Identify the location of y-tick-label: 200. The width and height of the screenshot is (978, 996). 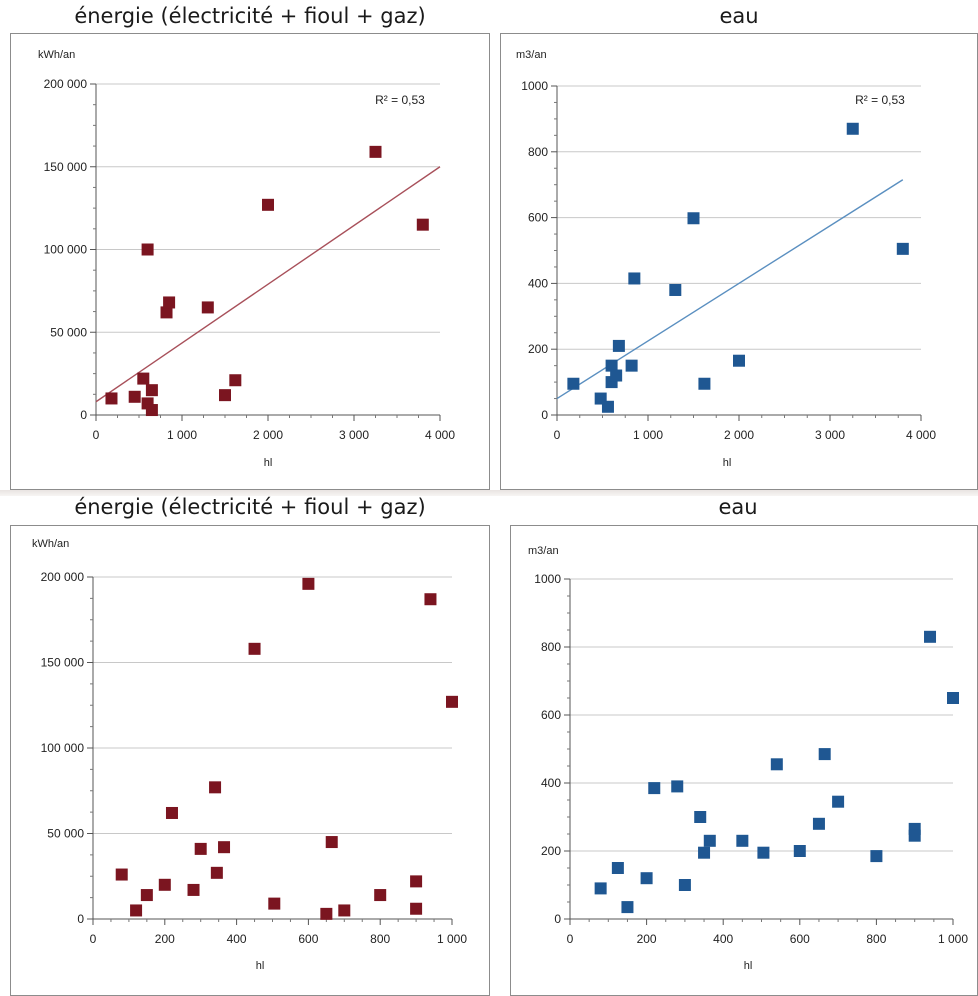
(551, 851).